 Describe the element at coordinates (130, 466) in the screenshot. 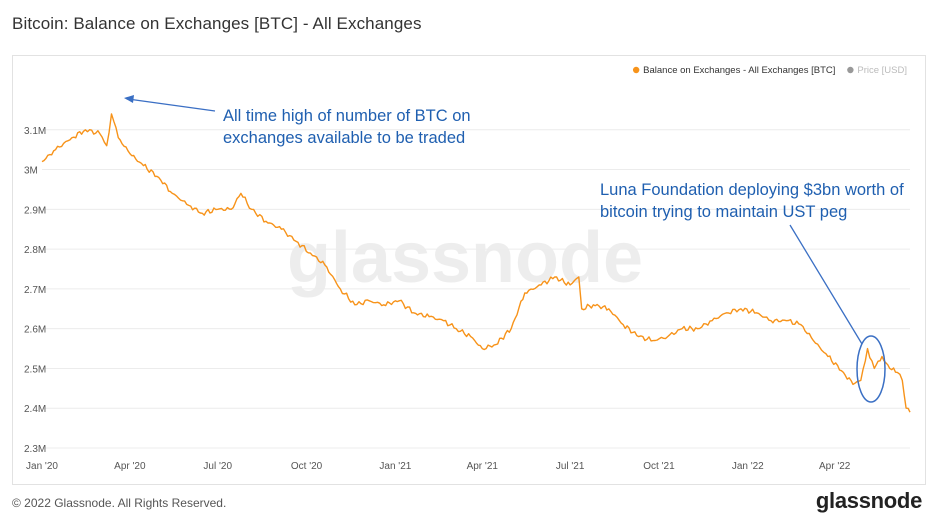

I see `x-tick-label: Apr '20` at that location.